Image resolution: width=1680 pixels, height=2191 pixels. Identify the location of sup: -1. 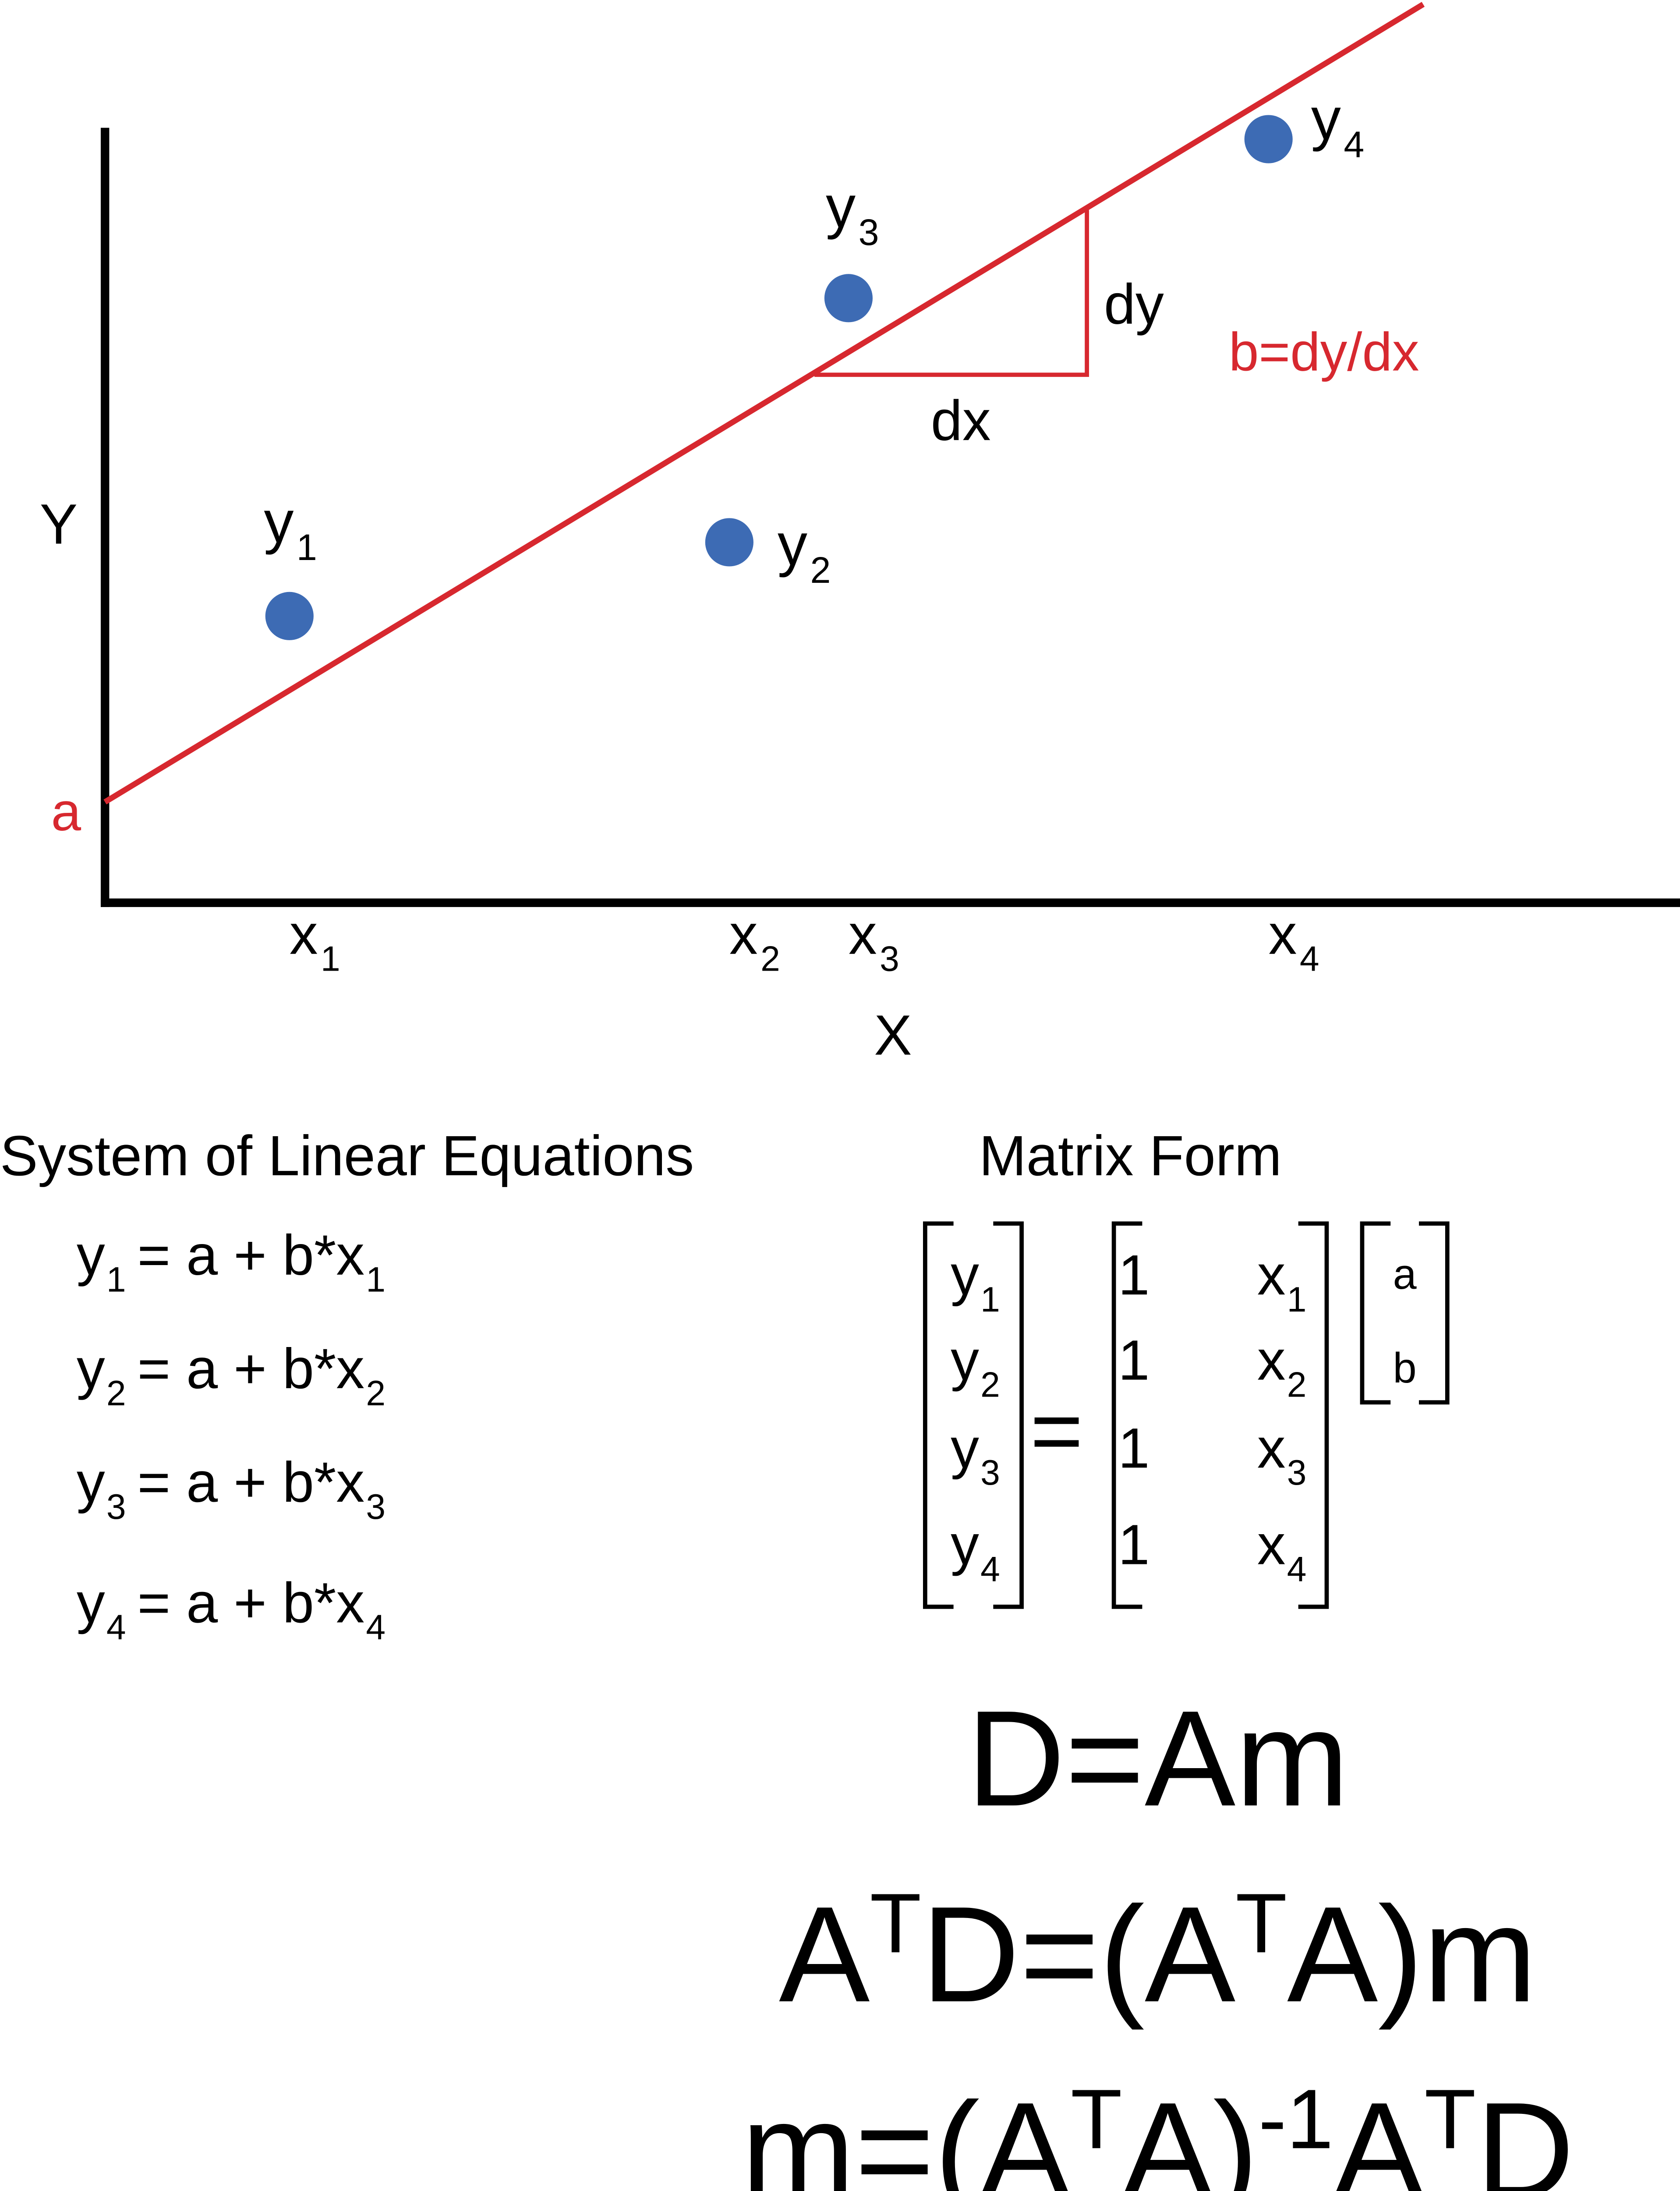
(1296, 2118).